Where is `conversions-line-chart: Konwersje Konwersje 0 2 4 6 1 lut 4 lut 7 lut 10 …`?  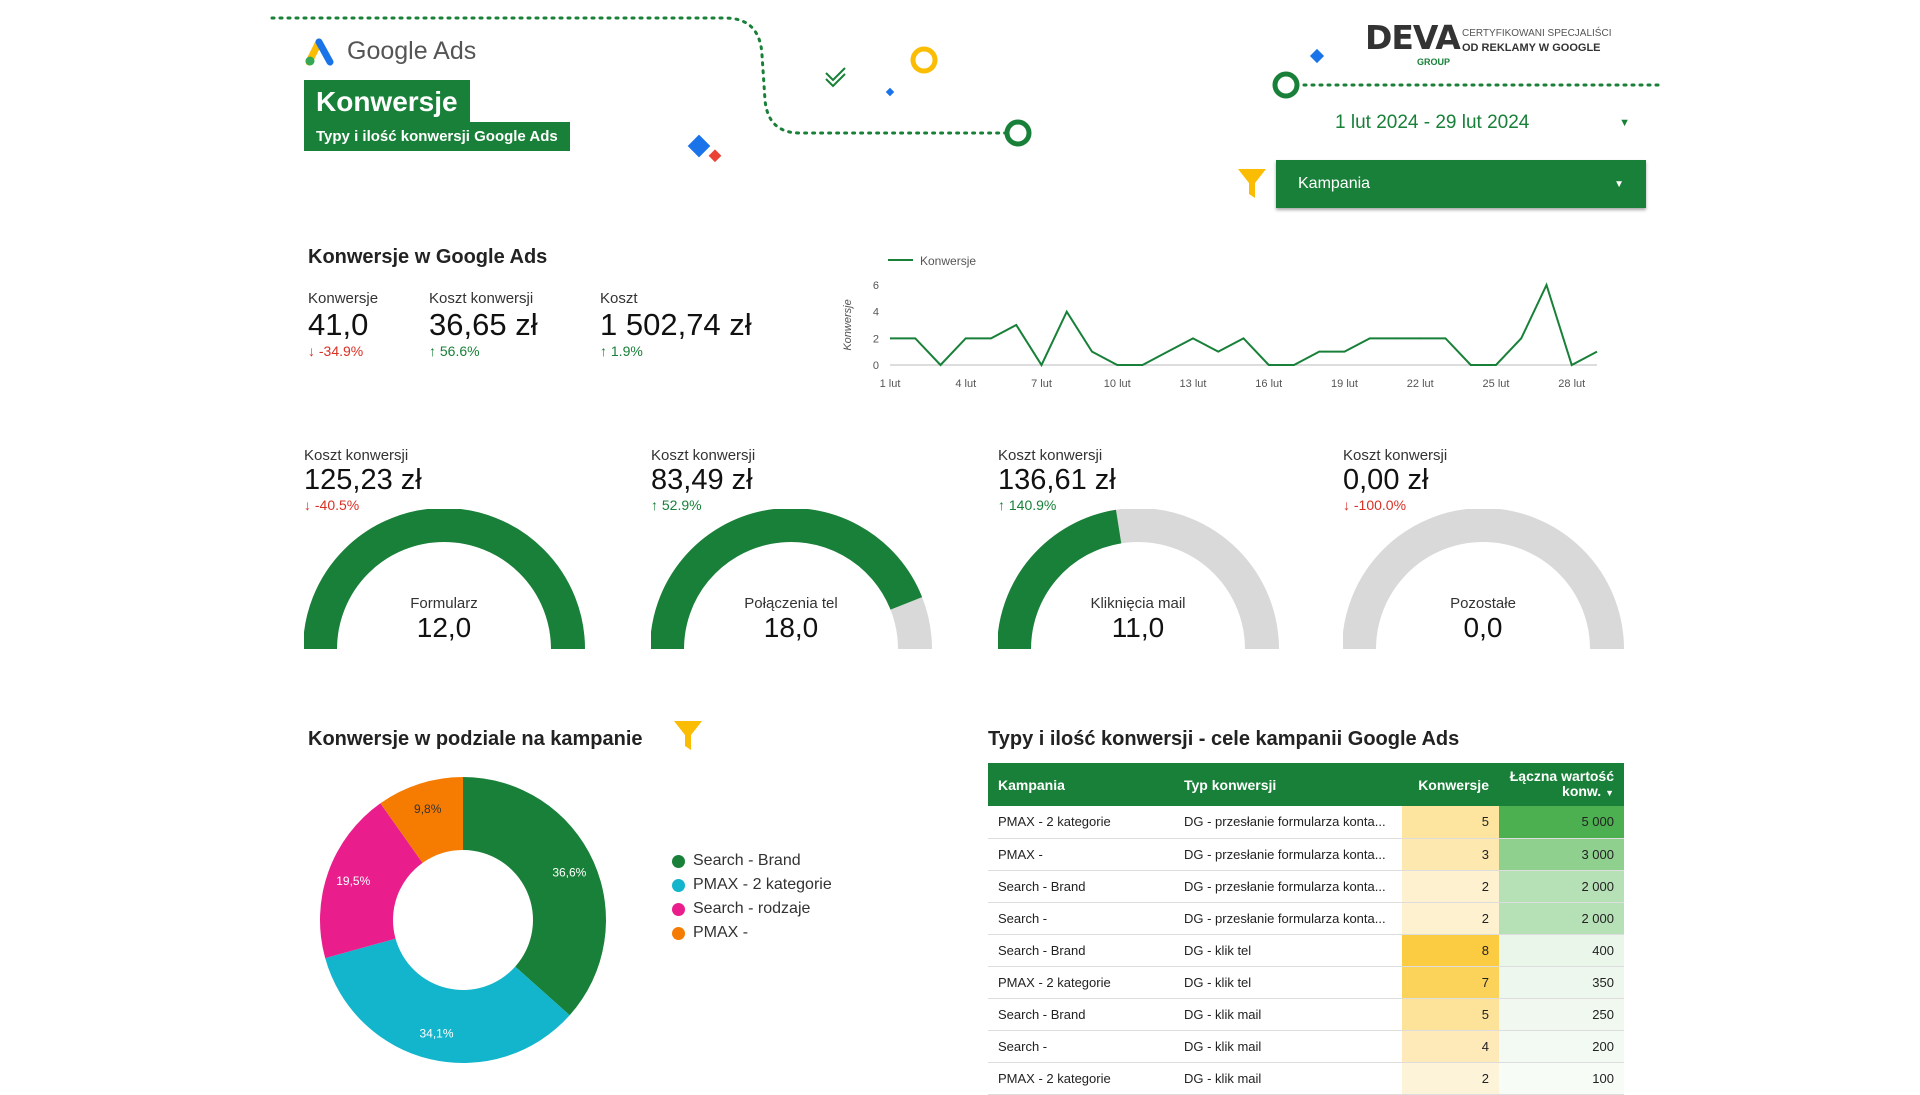 conversions-line-chart: Konwersje Konwersje 0 2 4 6 1 lut 4 lut 7 lut 10 … is located at coordinates (1220, 320).